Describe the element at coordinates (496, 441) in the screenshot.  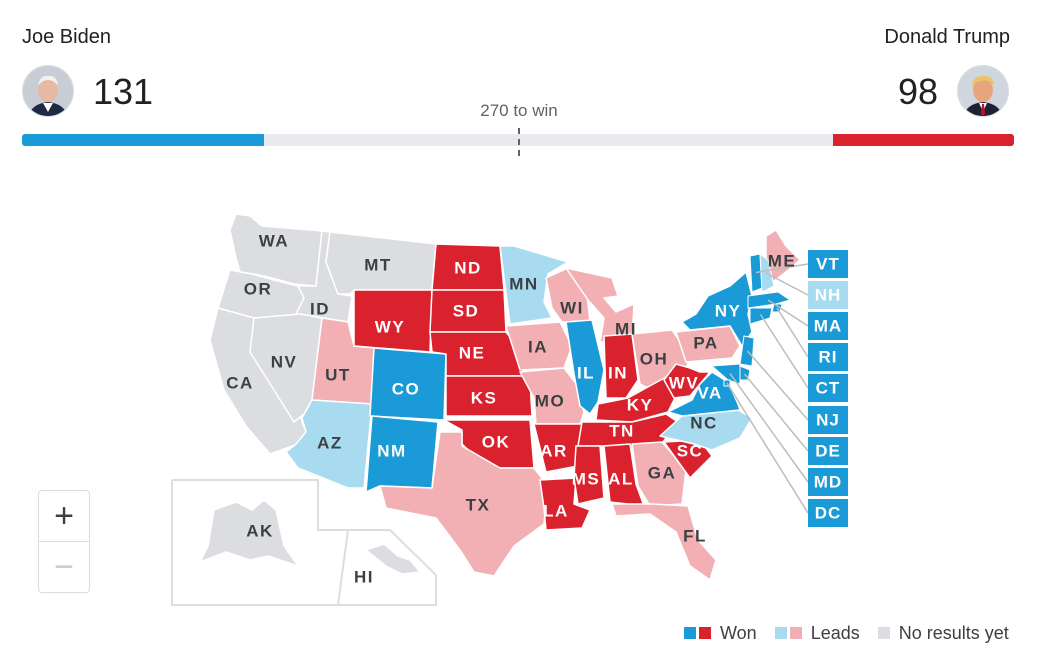
I see `state-label-ok: OK` at that location.